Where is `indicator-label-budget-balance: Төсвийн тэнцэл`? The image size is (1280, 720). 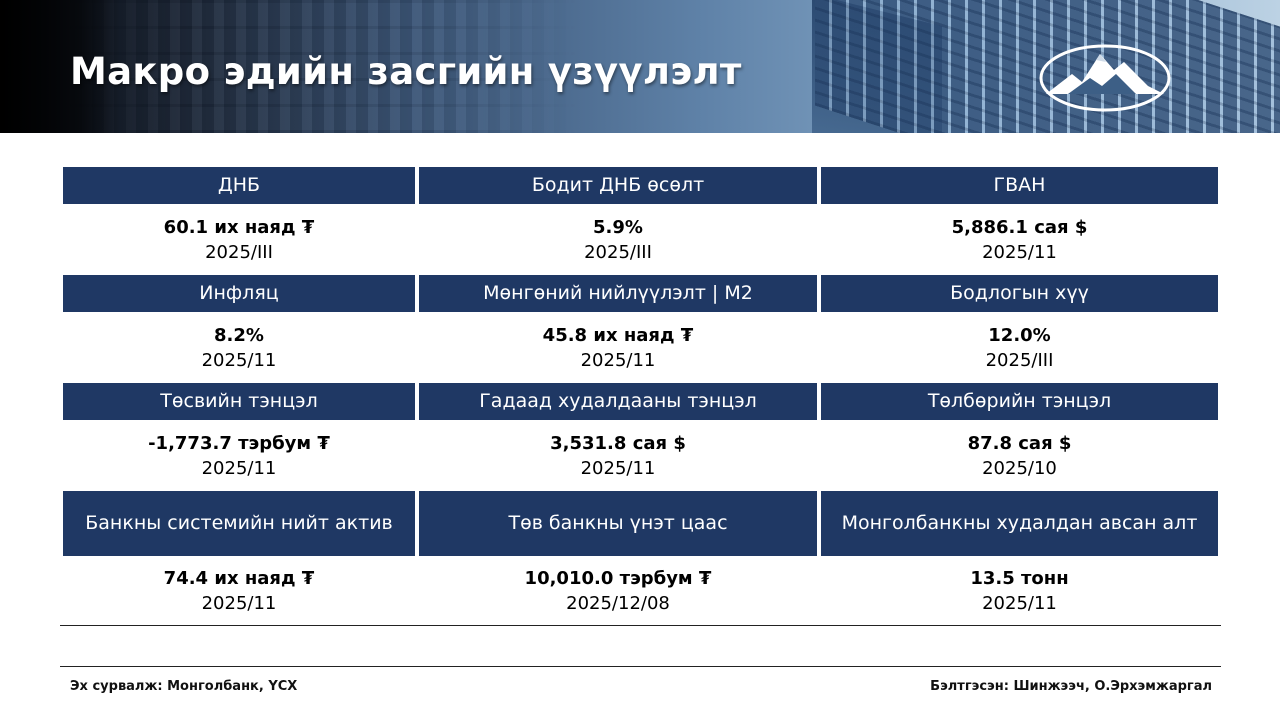 indicator-label-budget-balance: Төсвийн тэнцэл is located at coordinates (239, 401).